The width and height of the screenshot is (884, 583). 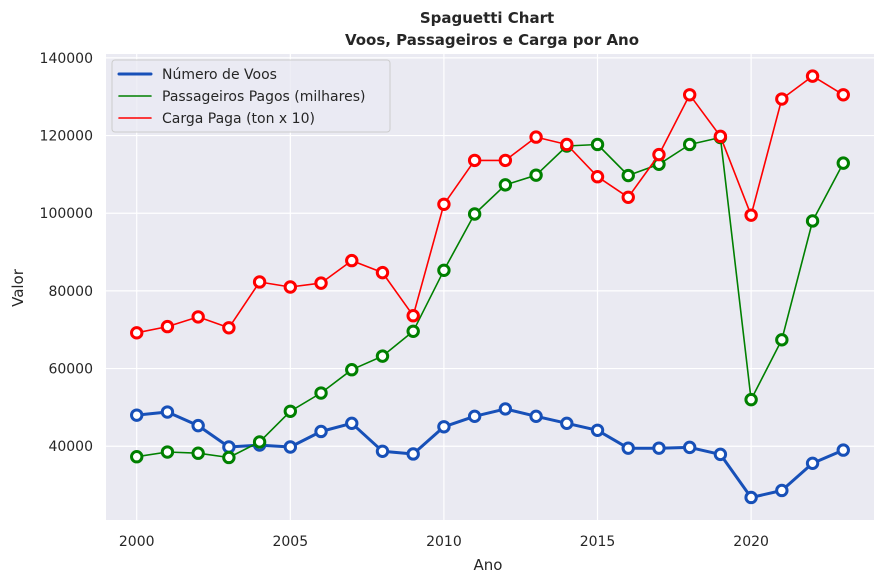 I want to click on y-tick-label: 100000, so click(x=66, y=214).